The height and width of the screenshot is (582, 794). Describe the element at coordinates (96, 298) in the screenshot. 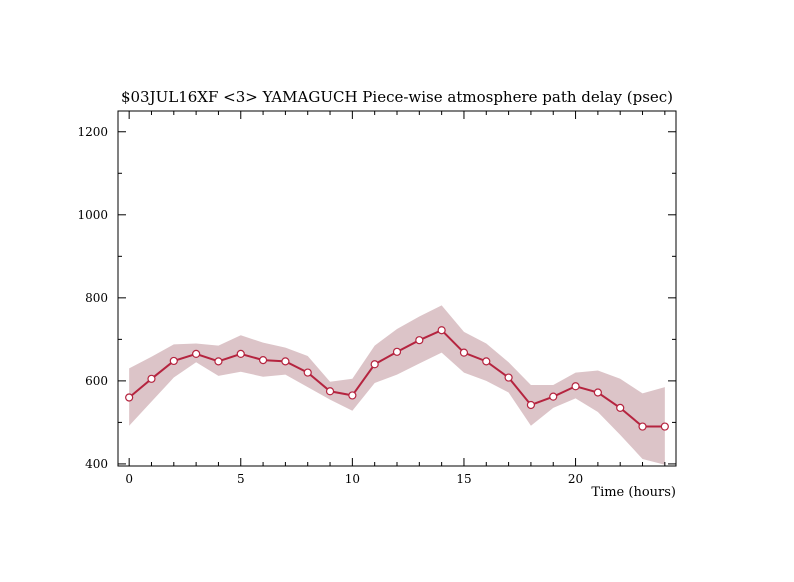

I see `y-tick-label: 800` at that location.